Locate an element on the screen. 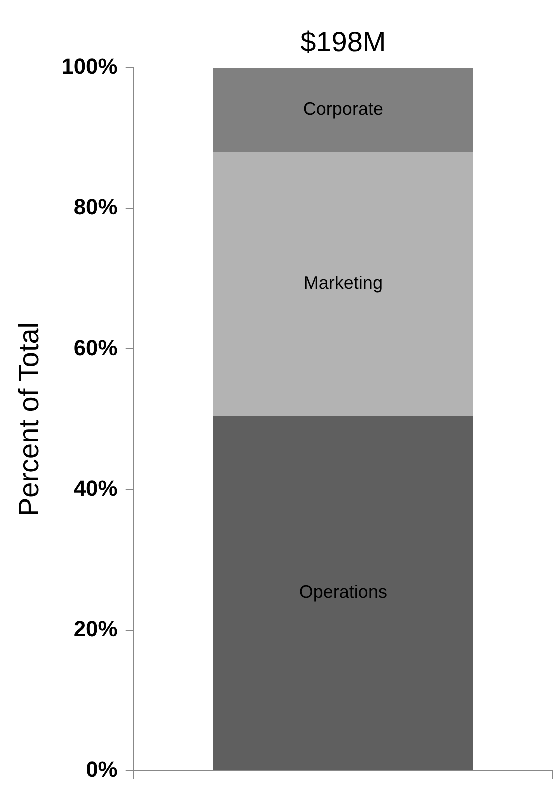 This screenshot has width=559, height=793. text: $198M is located at coordinates (343, 42).